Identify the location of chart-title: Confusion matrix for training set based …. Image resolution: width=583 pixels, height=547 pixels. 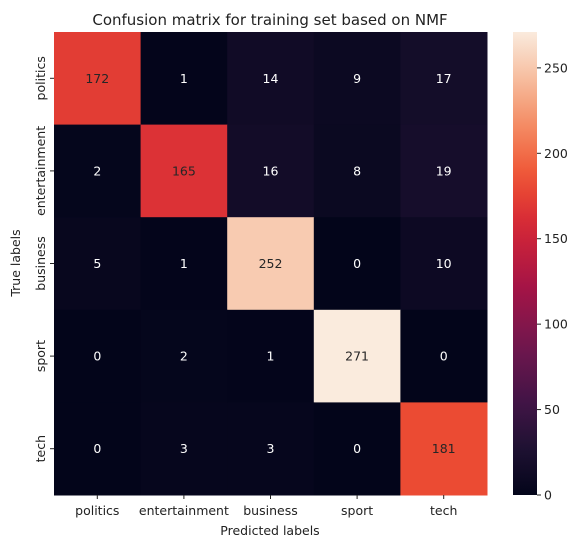
(269, 20).